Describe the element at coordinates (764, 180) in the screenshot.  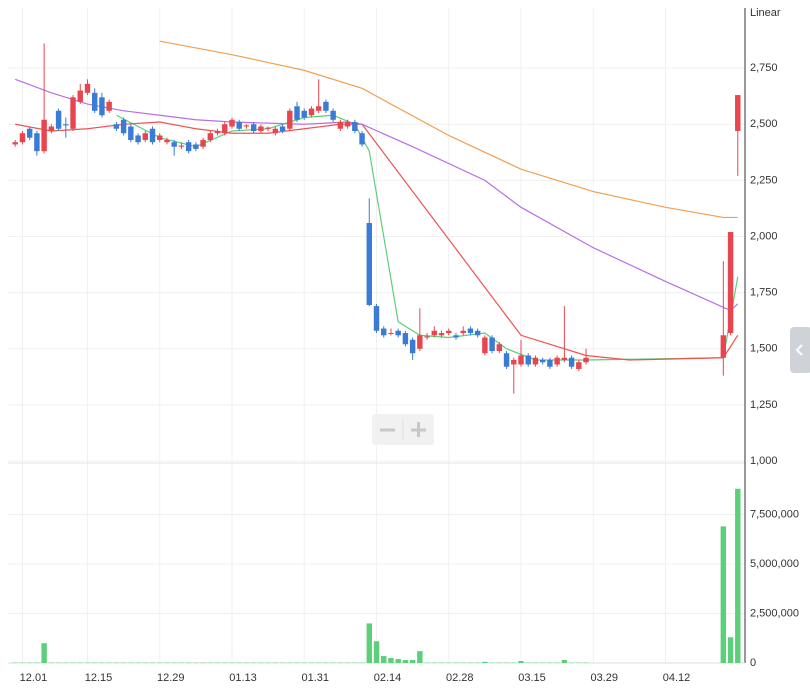
I see `y-tick-label: 2,250` at that location.